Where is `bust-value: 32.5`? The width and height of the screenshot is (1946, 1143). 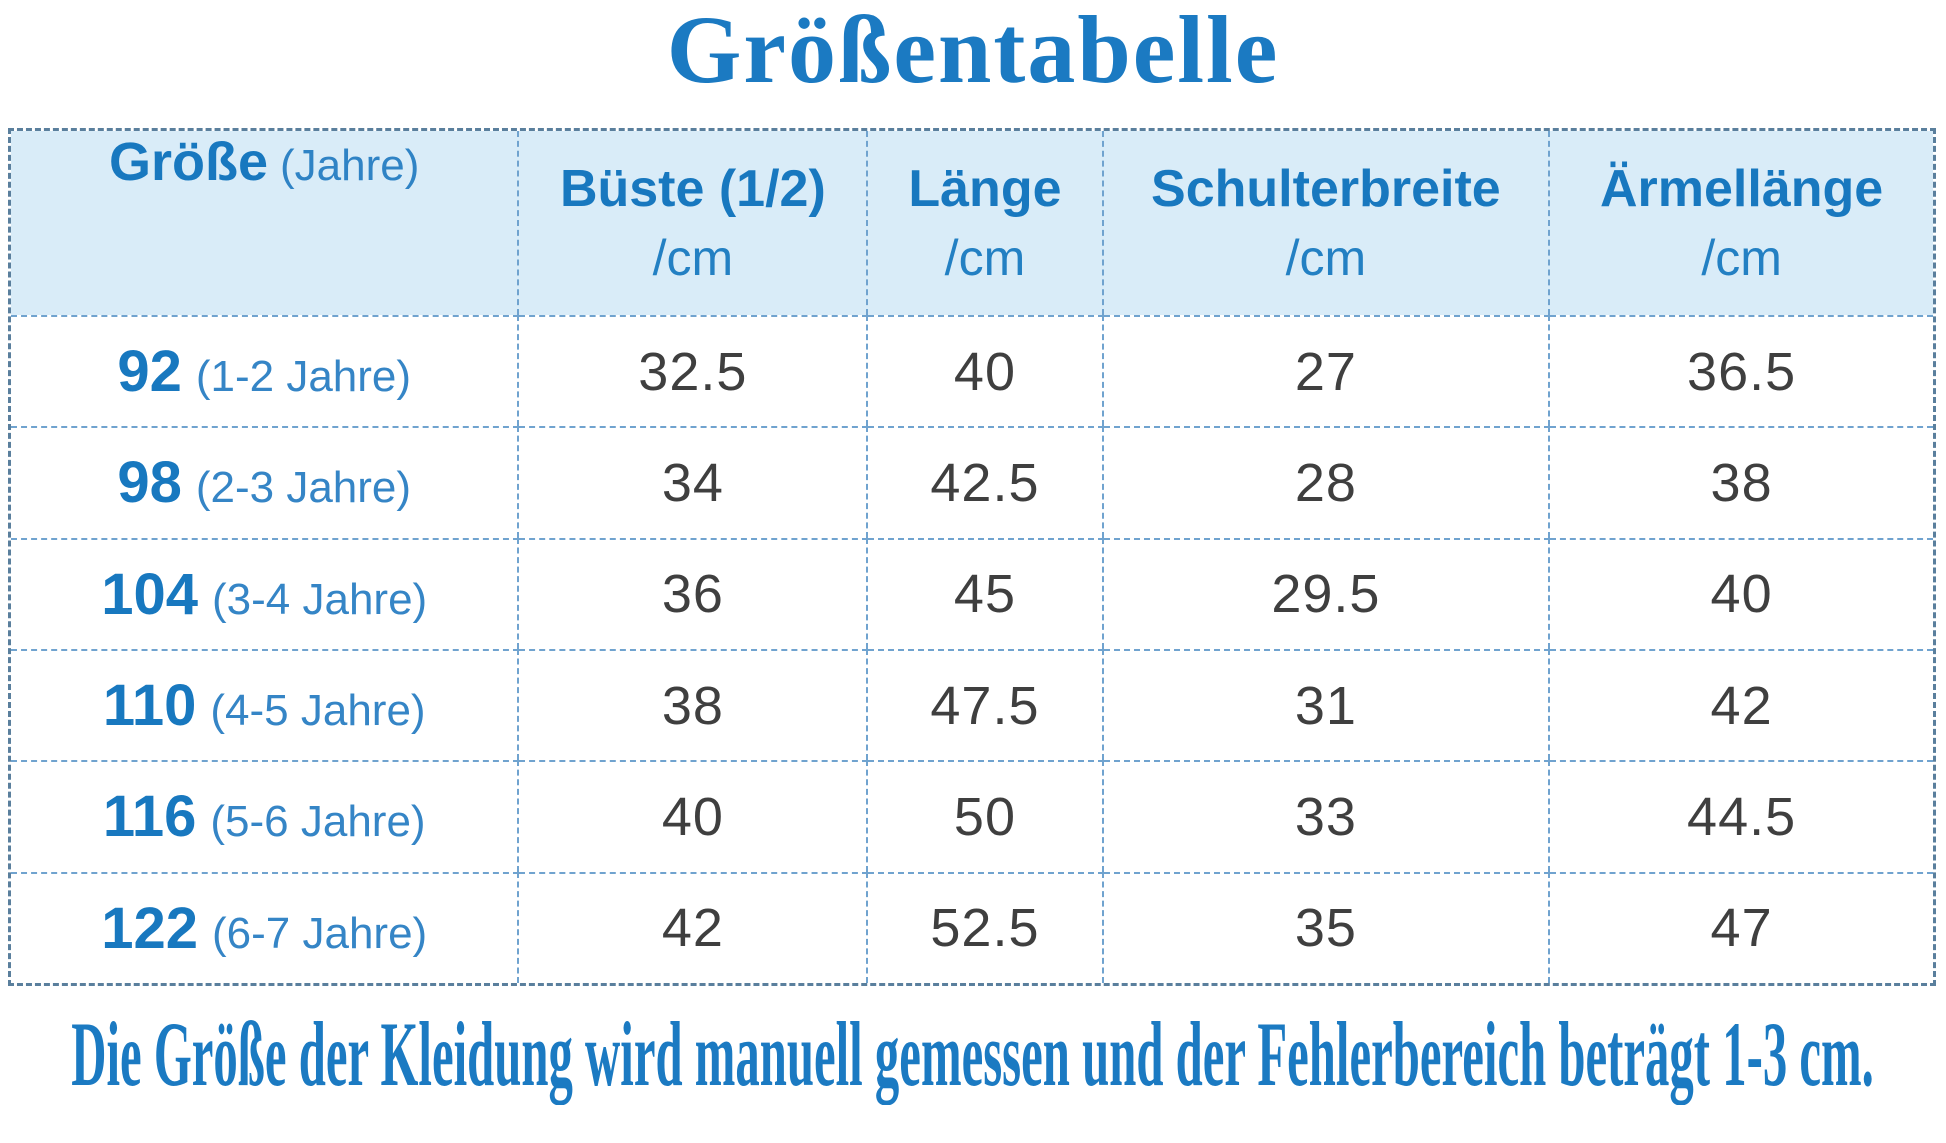 bust-value: 32.5 is located at coordinates (693, 371).